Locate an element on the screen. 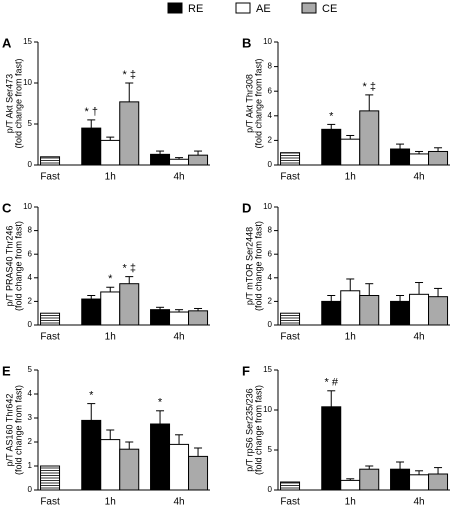  legend-label: CE is located at coordinates (329, 9).